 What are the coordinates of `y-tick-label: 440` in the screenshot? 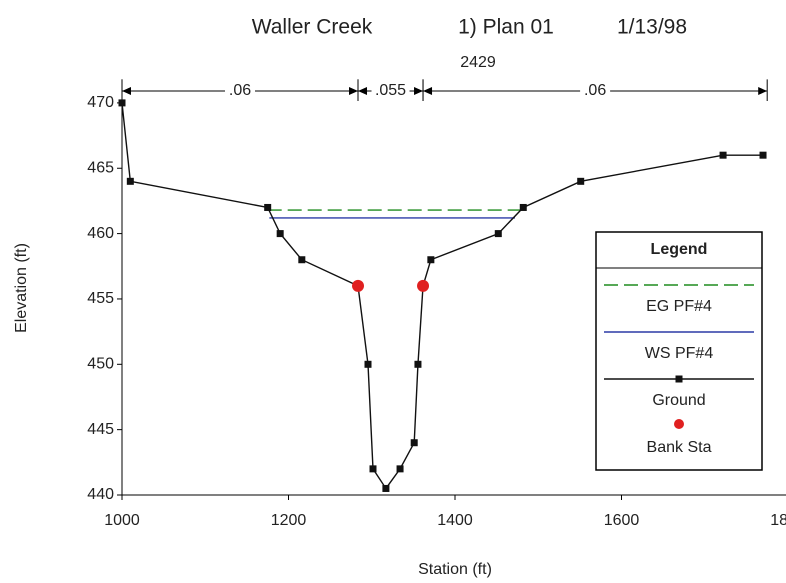 It's located at (100, 494).